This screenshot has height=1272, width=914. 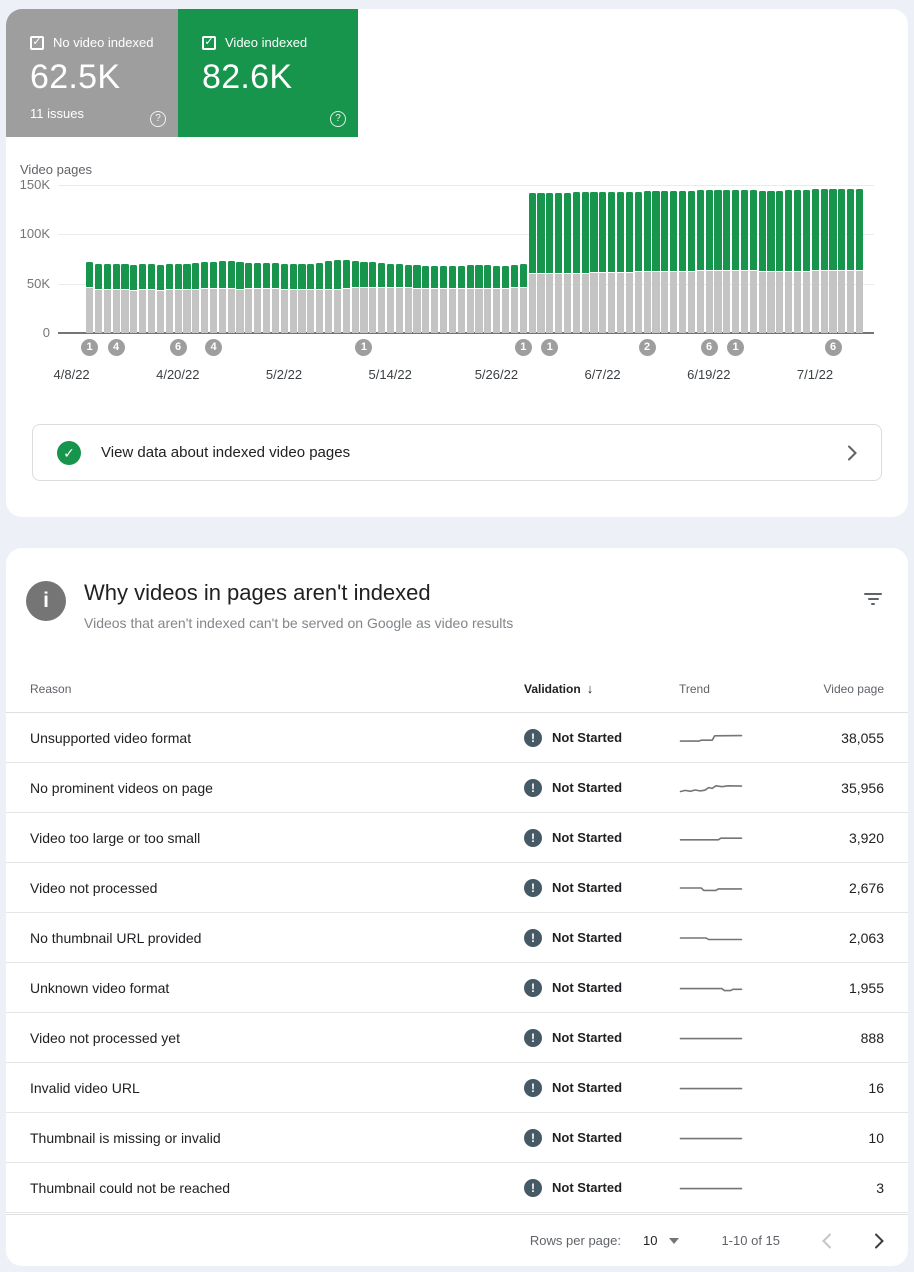 I want to click on tile-value: 82.6K, so click(x=247, y=77).